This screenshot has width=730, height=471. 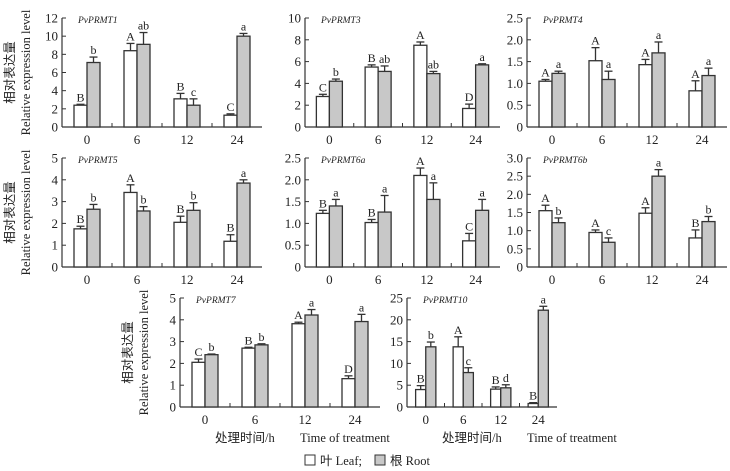 What do you see at coordinates (515, 83) in the screenshot?
I see `y-tick-label: 1.0` at bounding box center [515, 83].